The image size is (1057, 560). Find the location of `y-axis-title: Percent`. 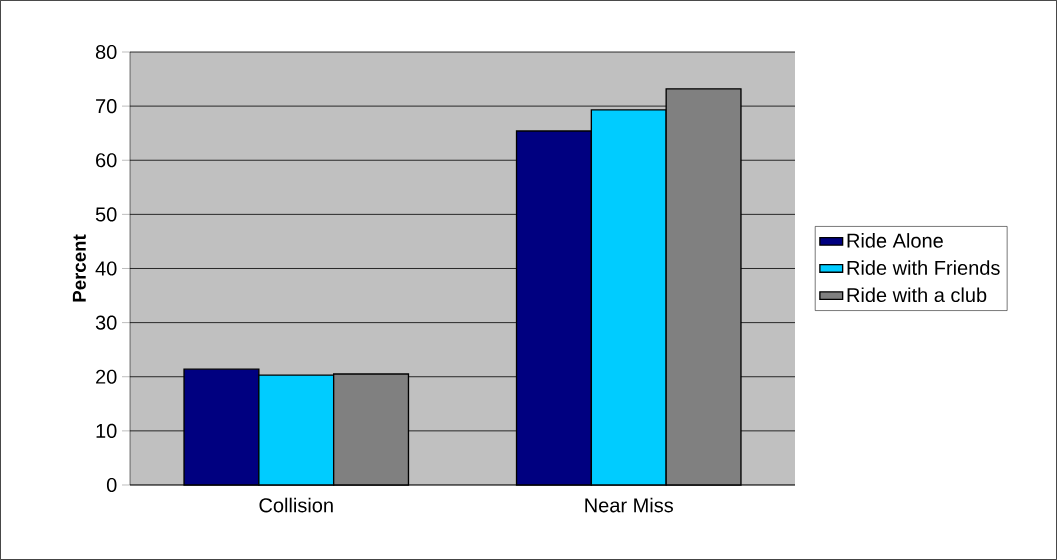

y-axis-title: Percent is located at coordinates (79, 268).